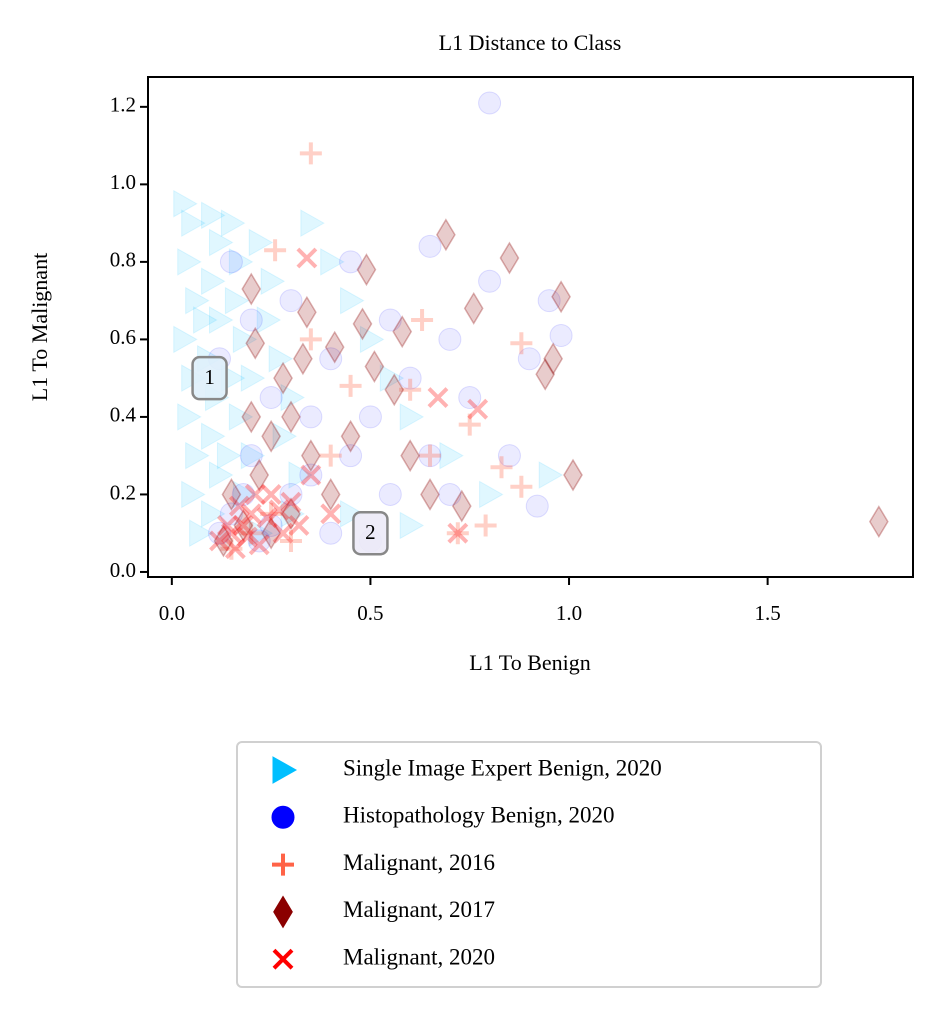 The image size is (942, 1022). I want to click on annotation-box, so click(209, 378).